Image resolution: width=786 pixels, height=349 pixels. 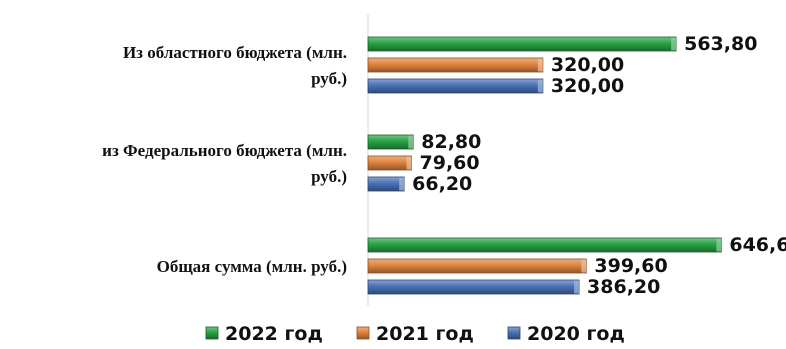 What do you see at coordinates (455, 86) in the screenshot?
I see `bar-2020-год-0` at bounding box center [455, 86].